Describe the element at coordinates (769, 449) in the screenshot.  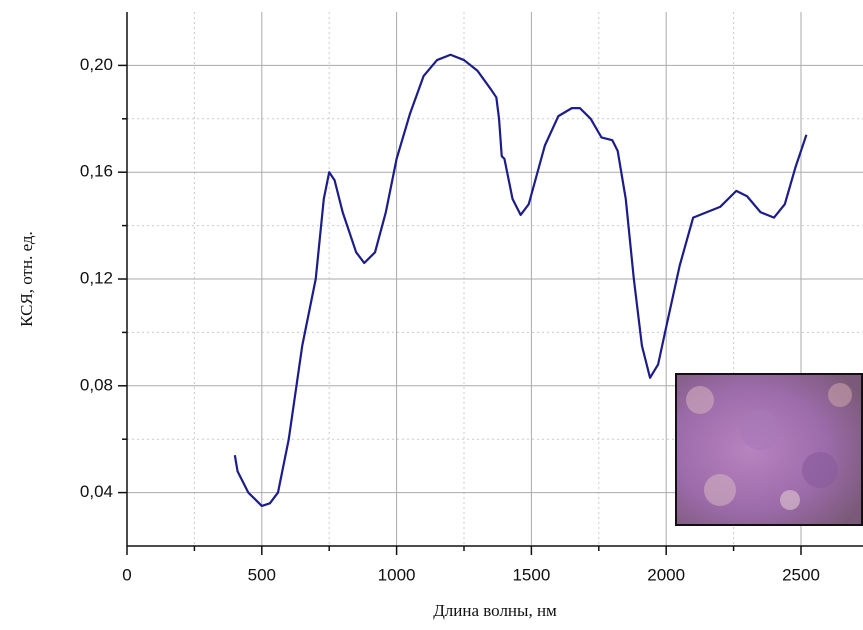
I see `inset-photo` at that location.